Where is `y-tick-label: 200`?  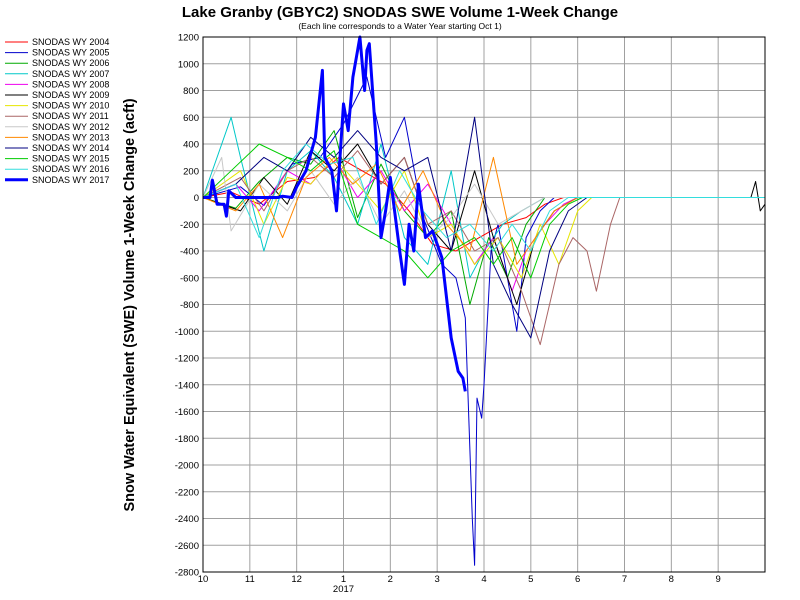
y-tick-label: 200 is located at coordinates (191, 171).